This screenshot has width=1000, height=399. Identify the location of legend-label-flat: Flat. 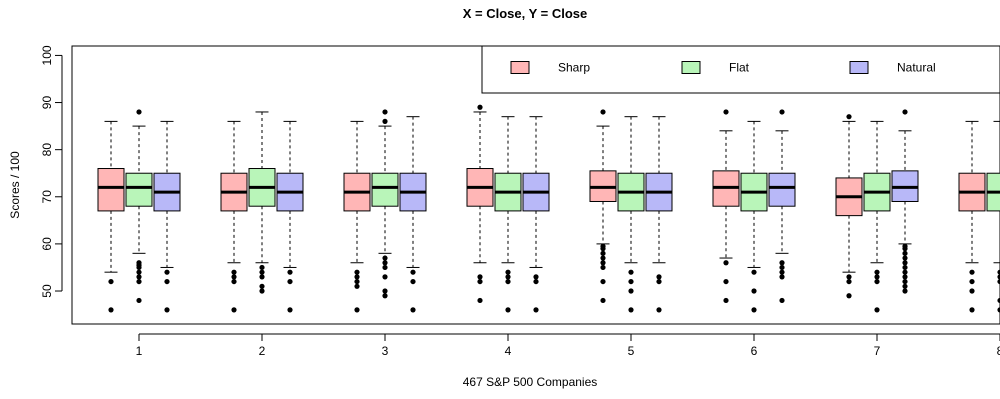
(739, 68).